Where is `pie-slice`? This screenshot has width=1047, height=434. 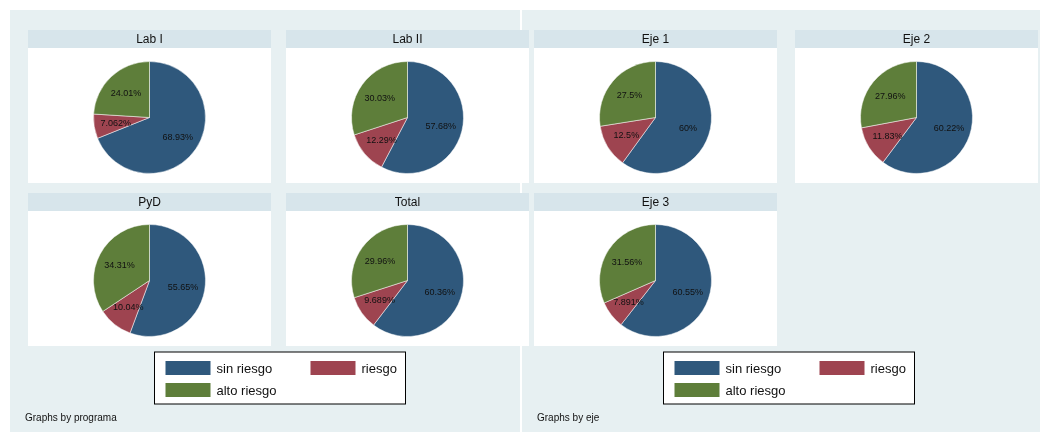 pie-slice is located at coordinates (151, 117).